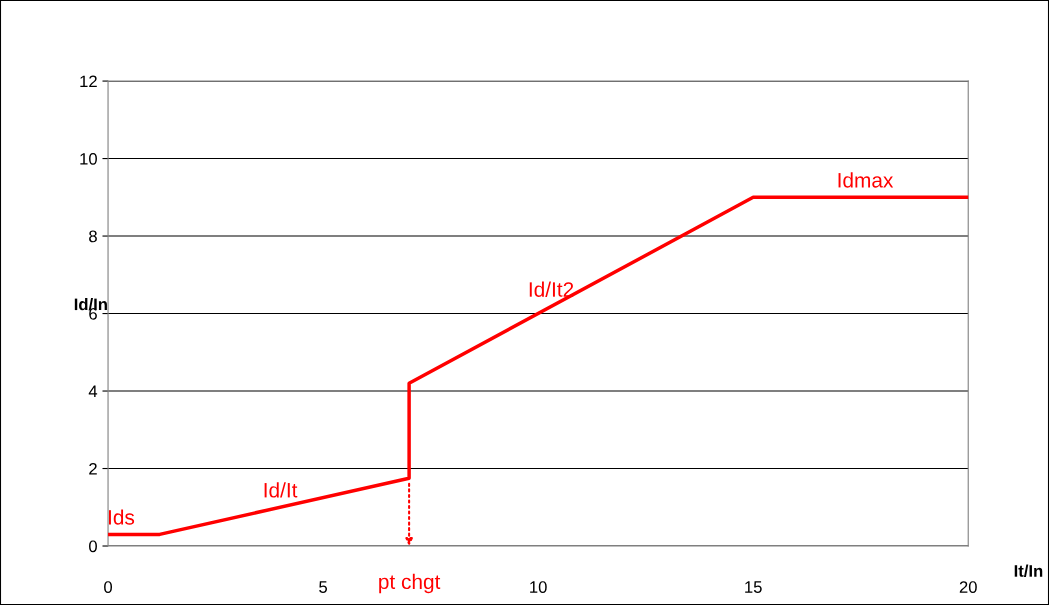  I want to click on x-tick-label: 0, so click(108, 587).